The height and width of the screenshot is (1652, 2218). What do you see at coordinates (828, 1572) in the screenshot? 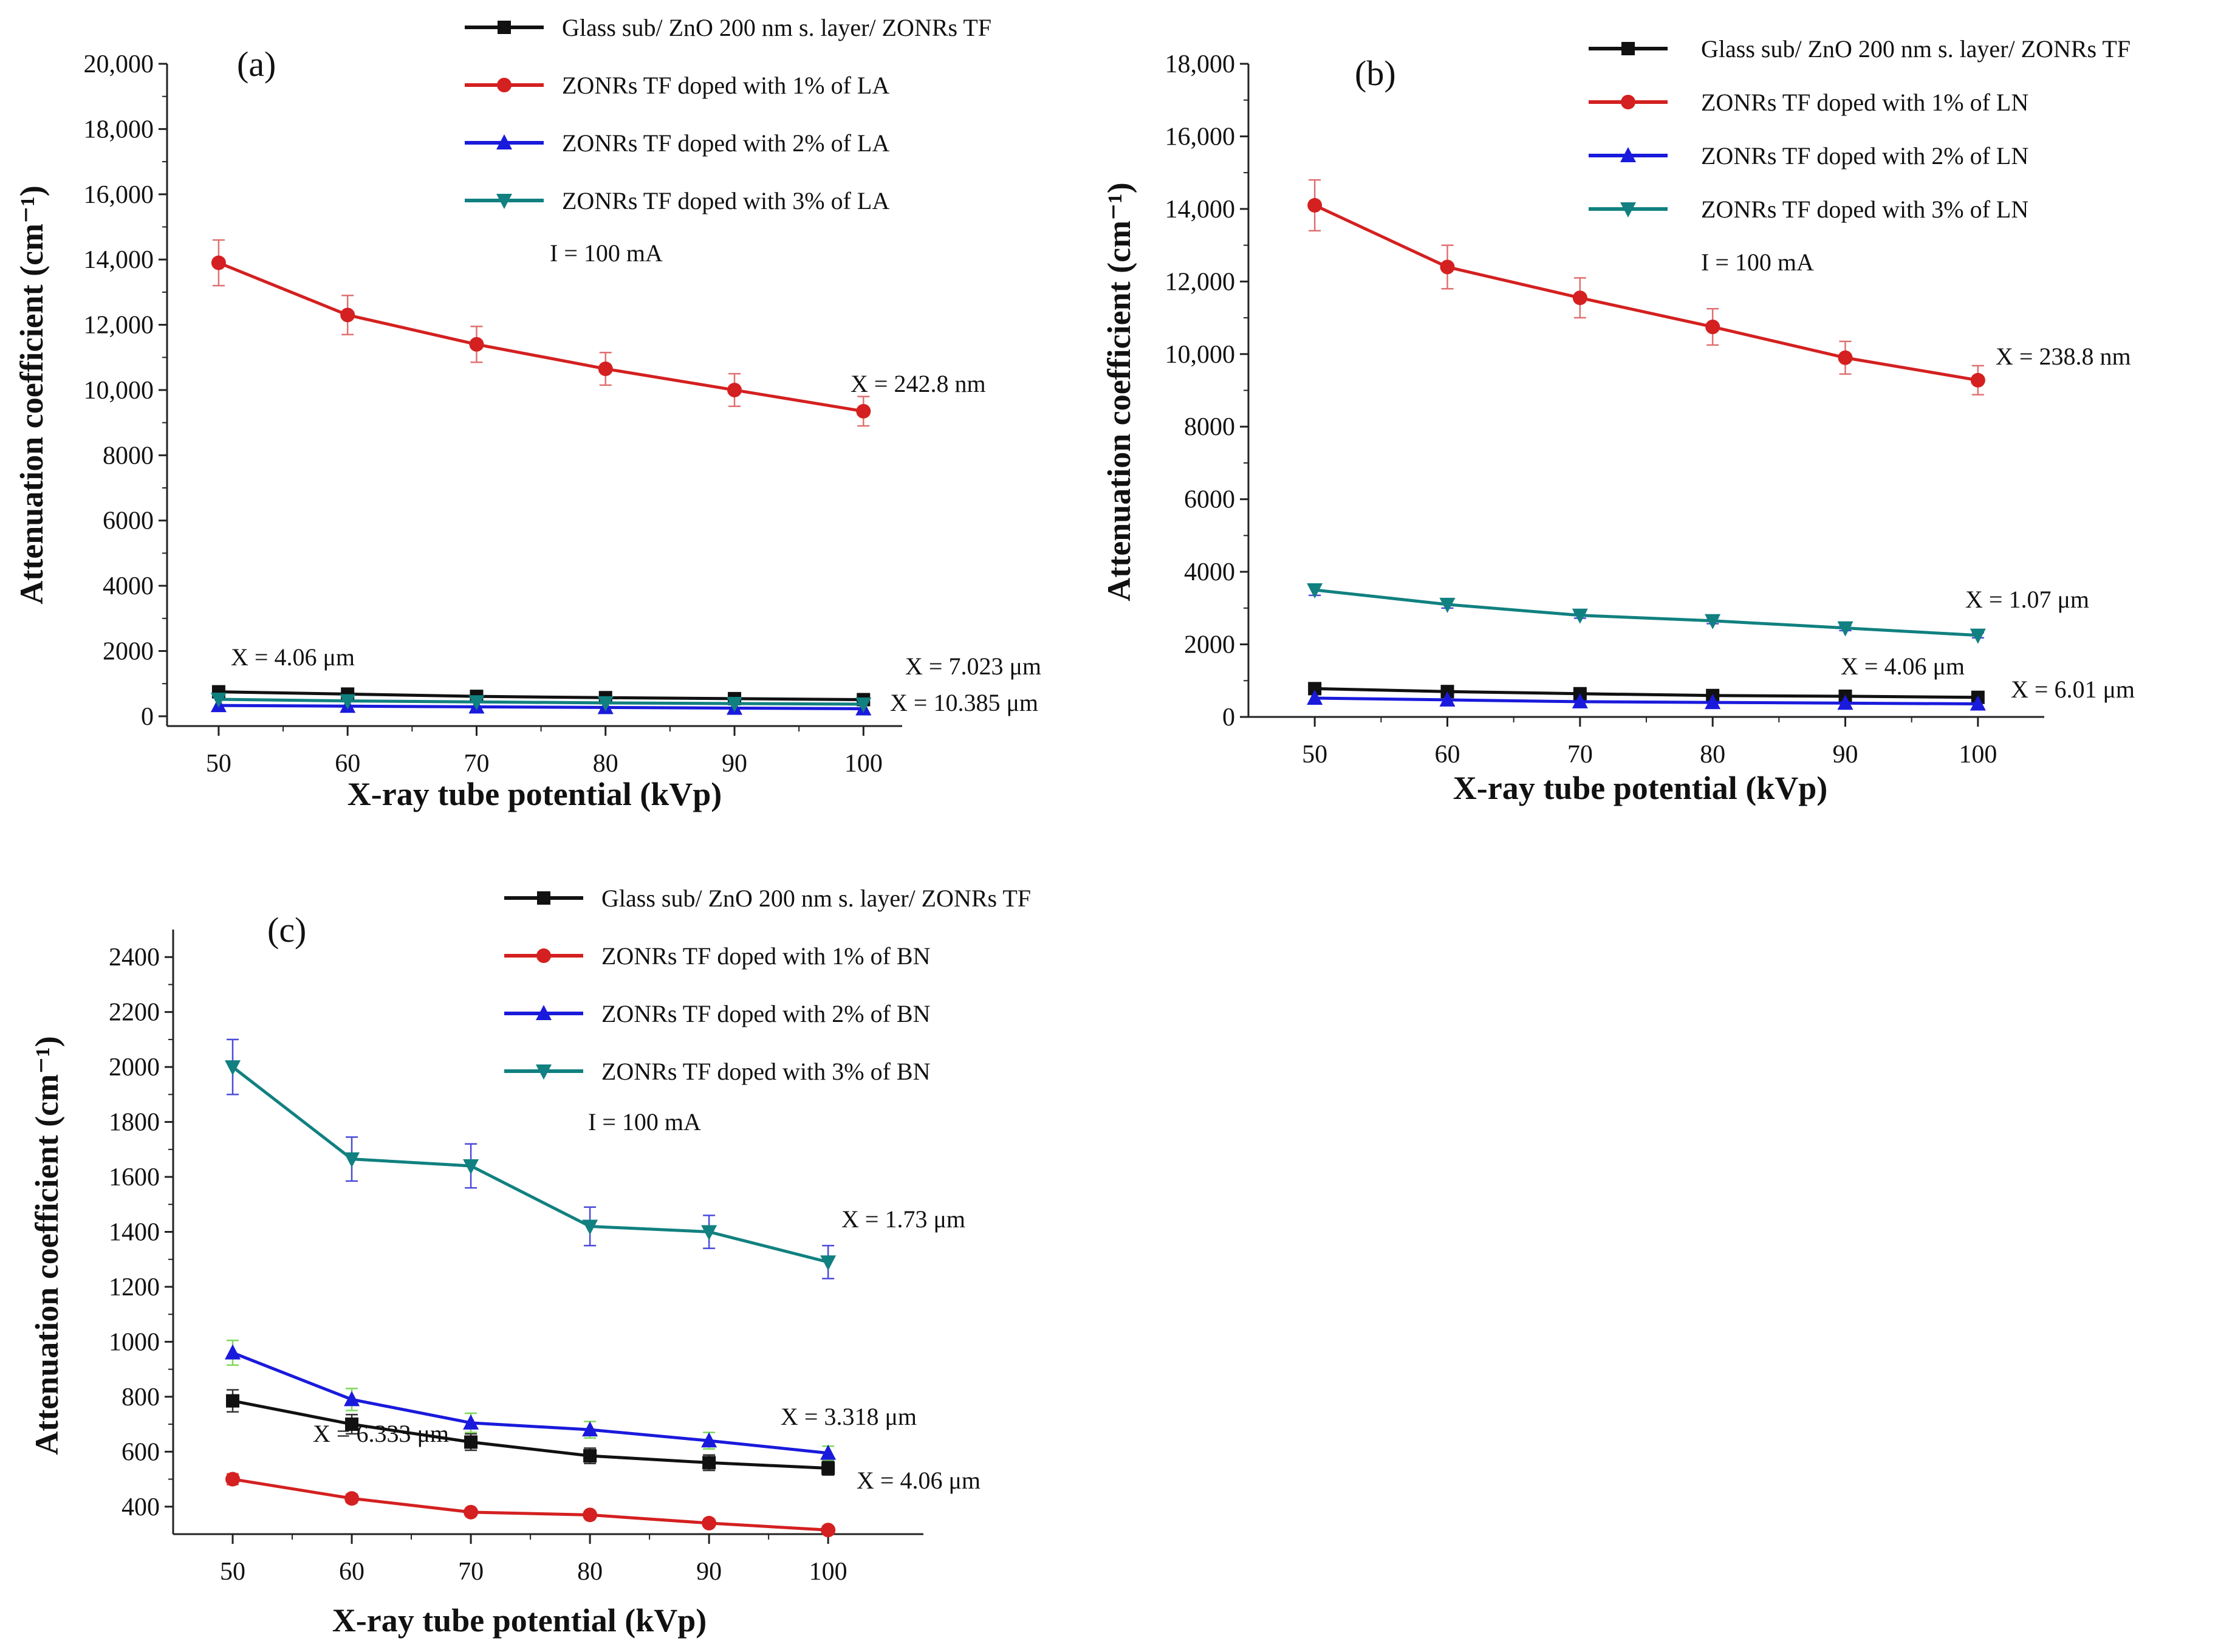
I see `x-tick-label: 100` at bounding box center [828, 1572].